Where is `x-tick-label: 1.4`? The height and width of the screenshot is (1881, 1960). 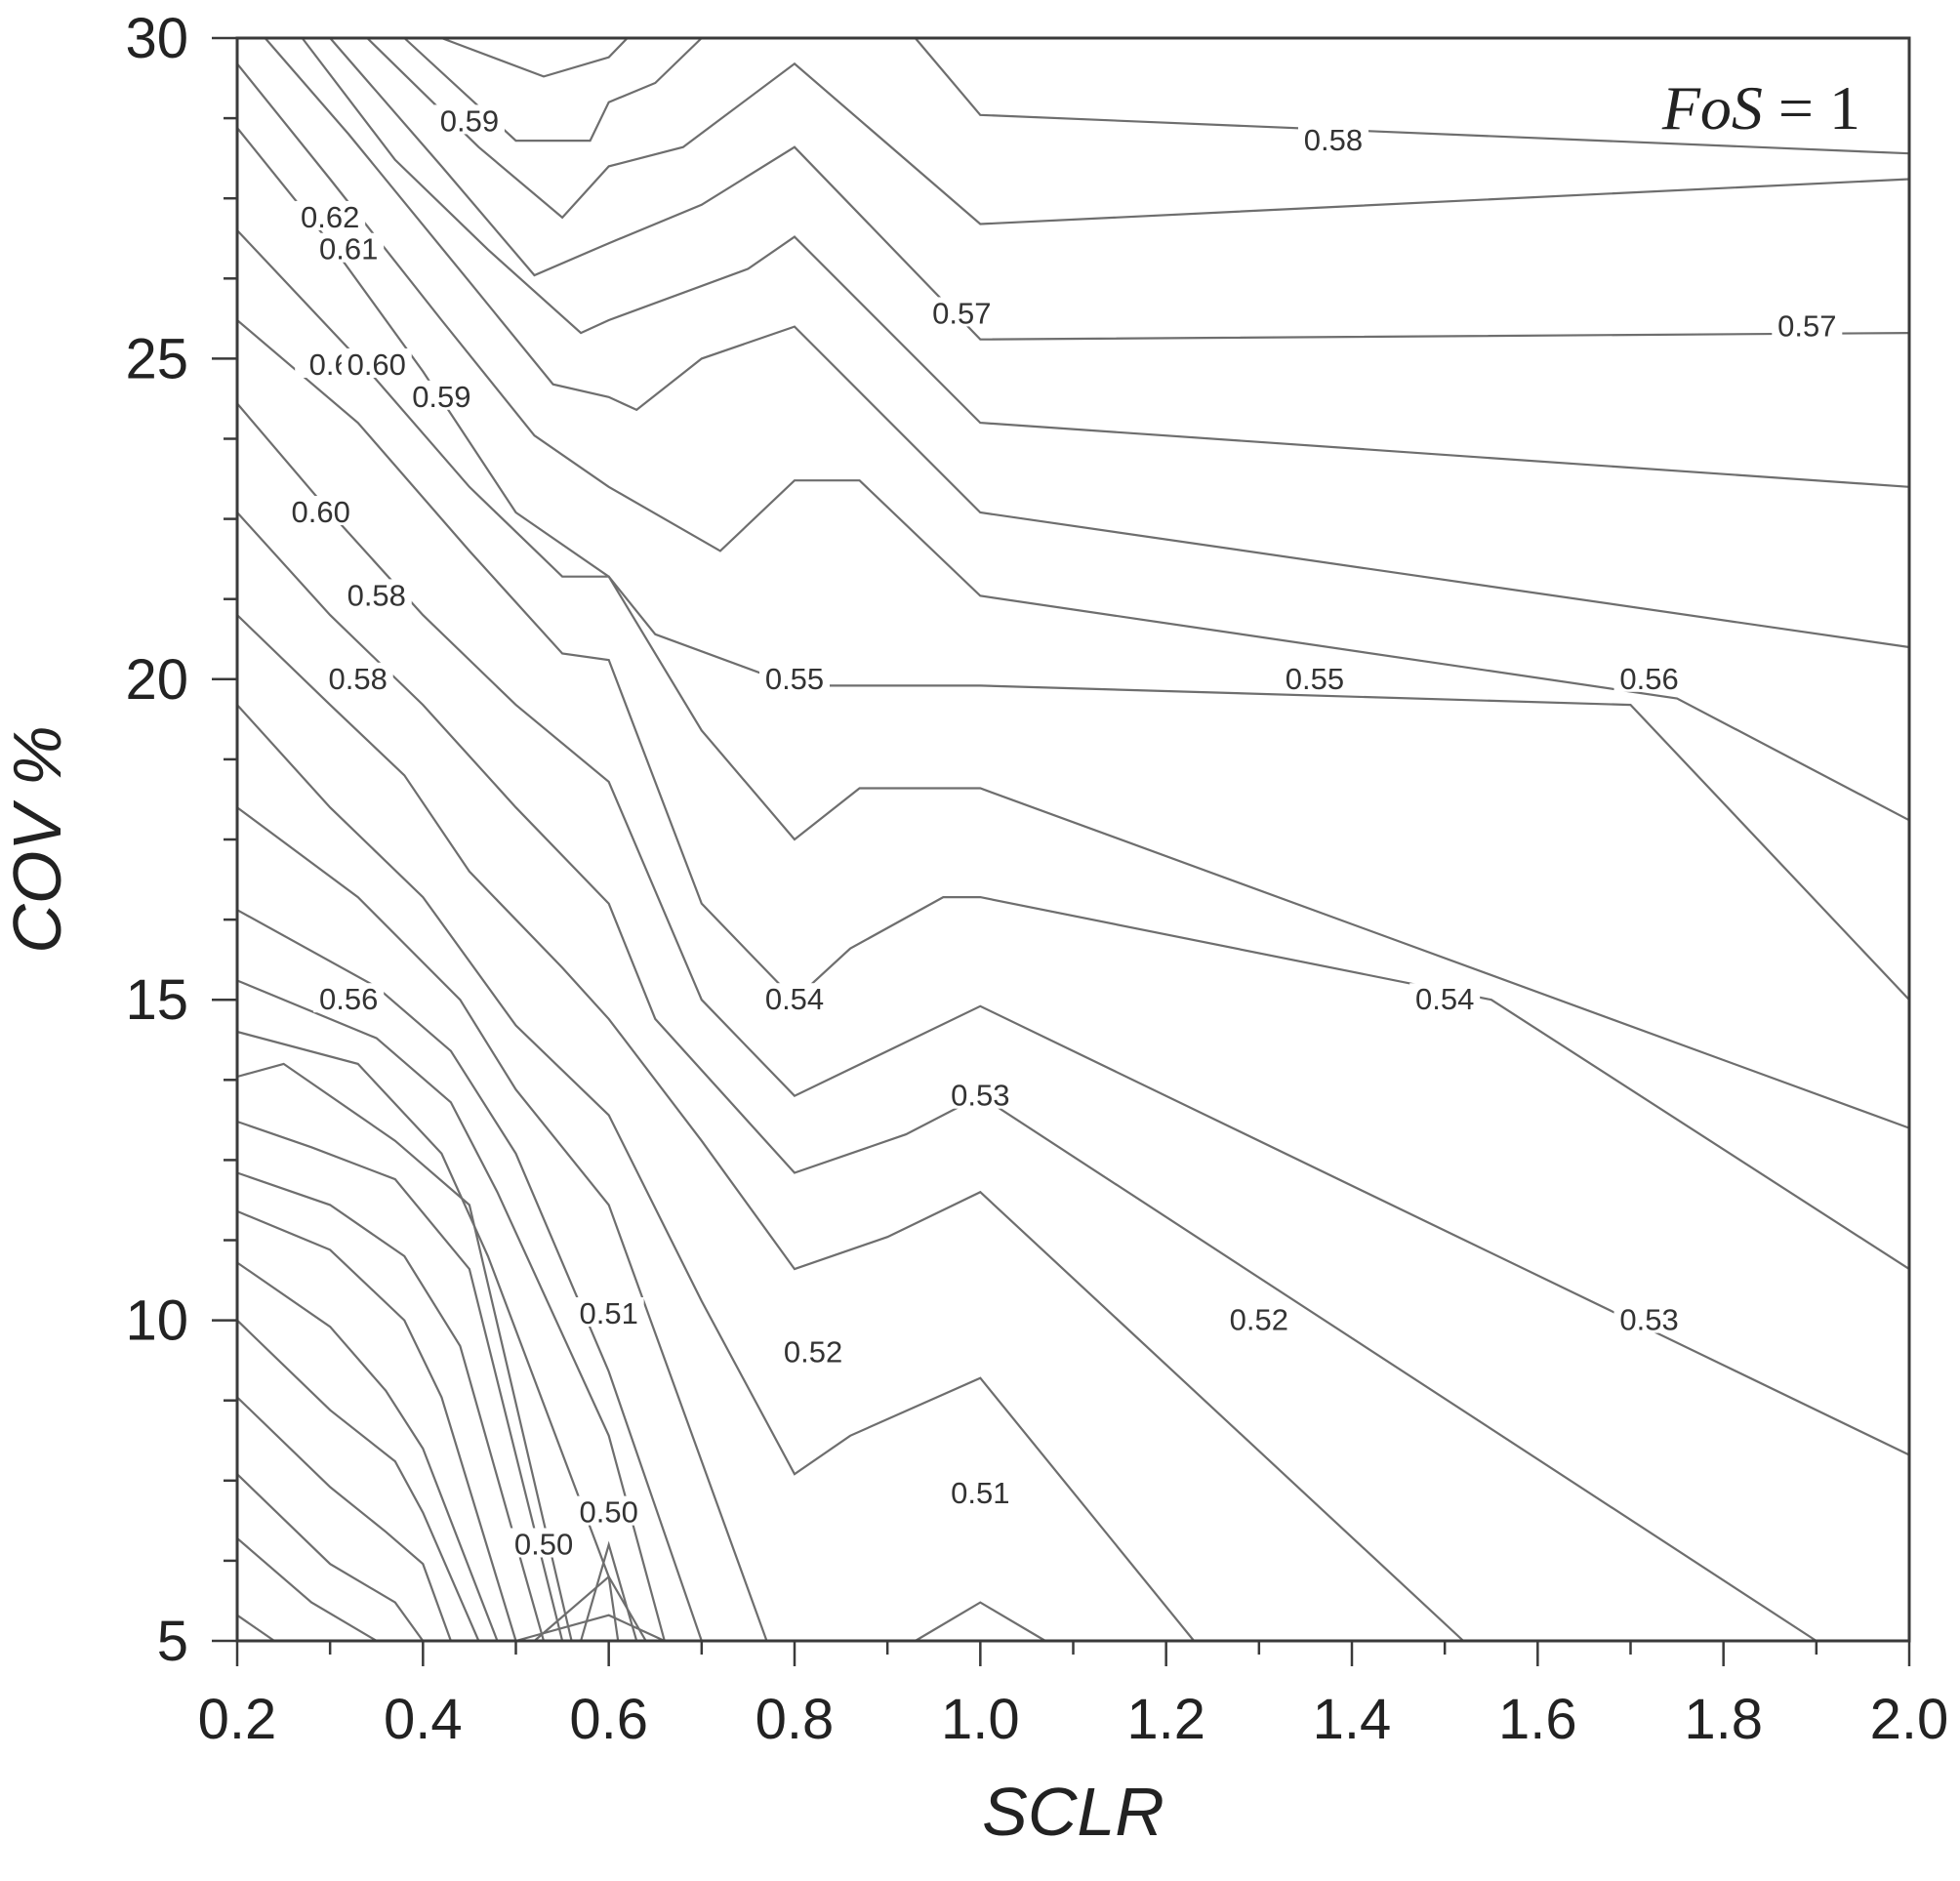 x-tick-label: 1.4 is located at coordinates (1353, 1719).